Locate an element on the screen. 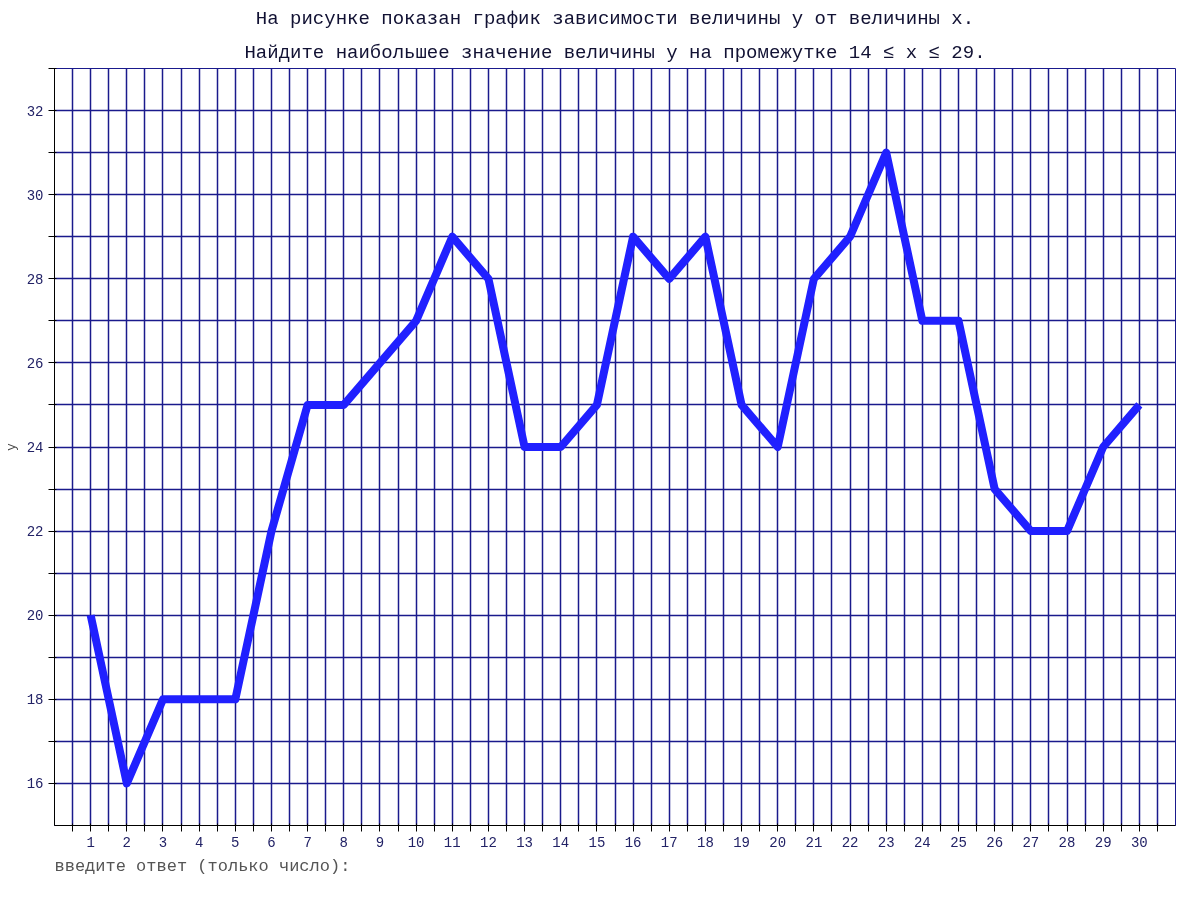  x-tick-label: 5 is located at coordinates (235, 842).